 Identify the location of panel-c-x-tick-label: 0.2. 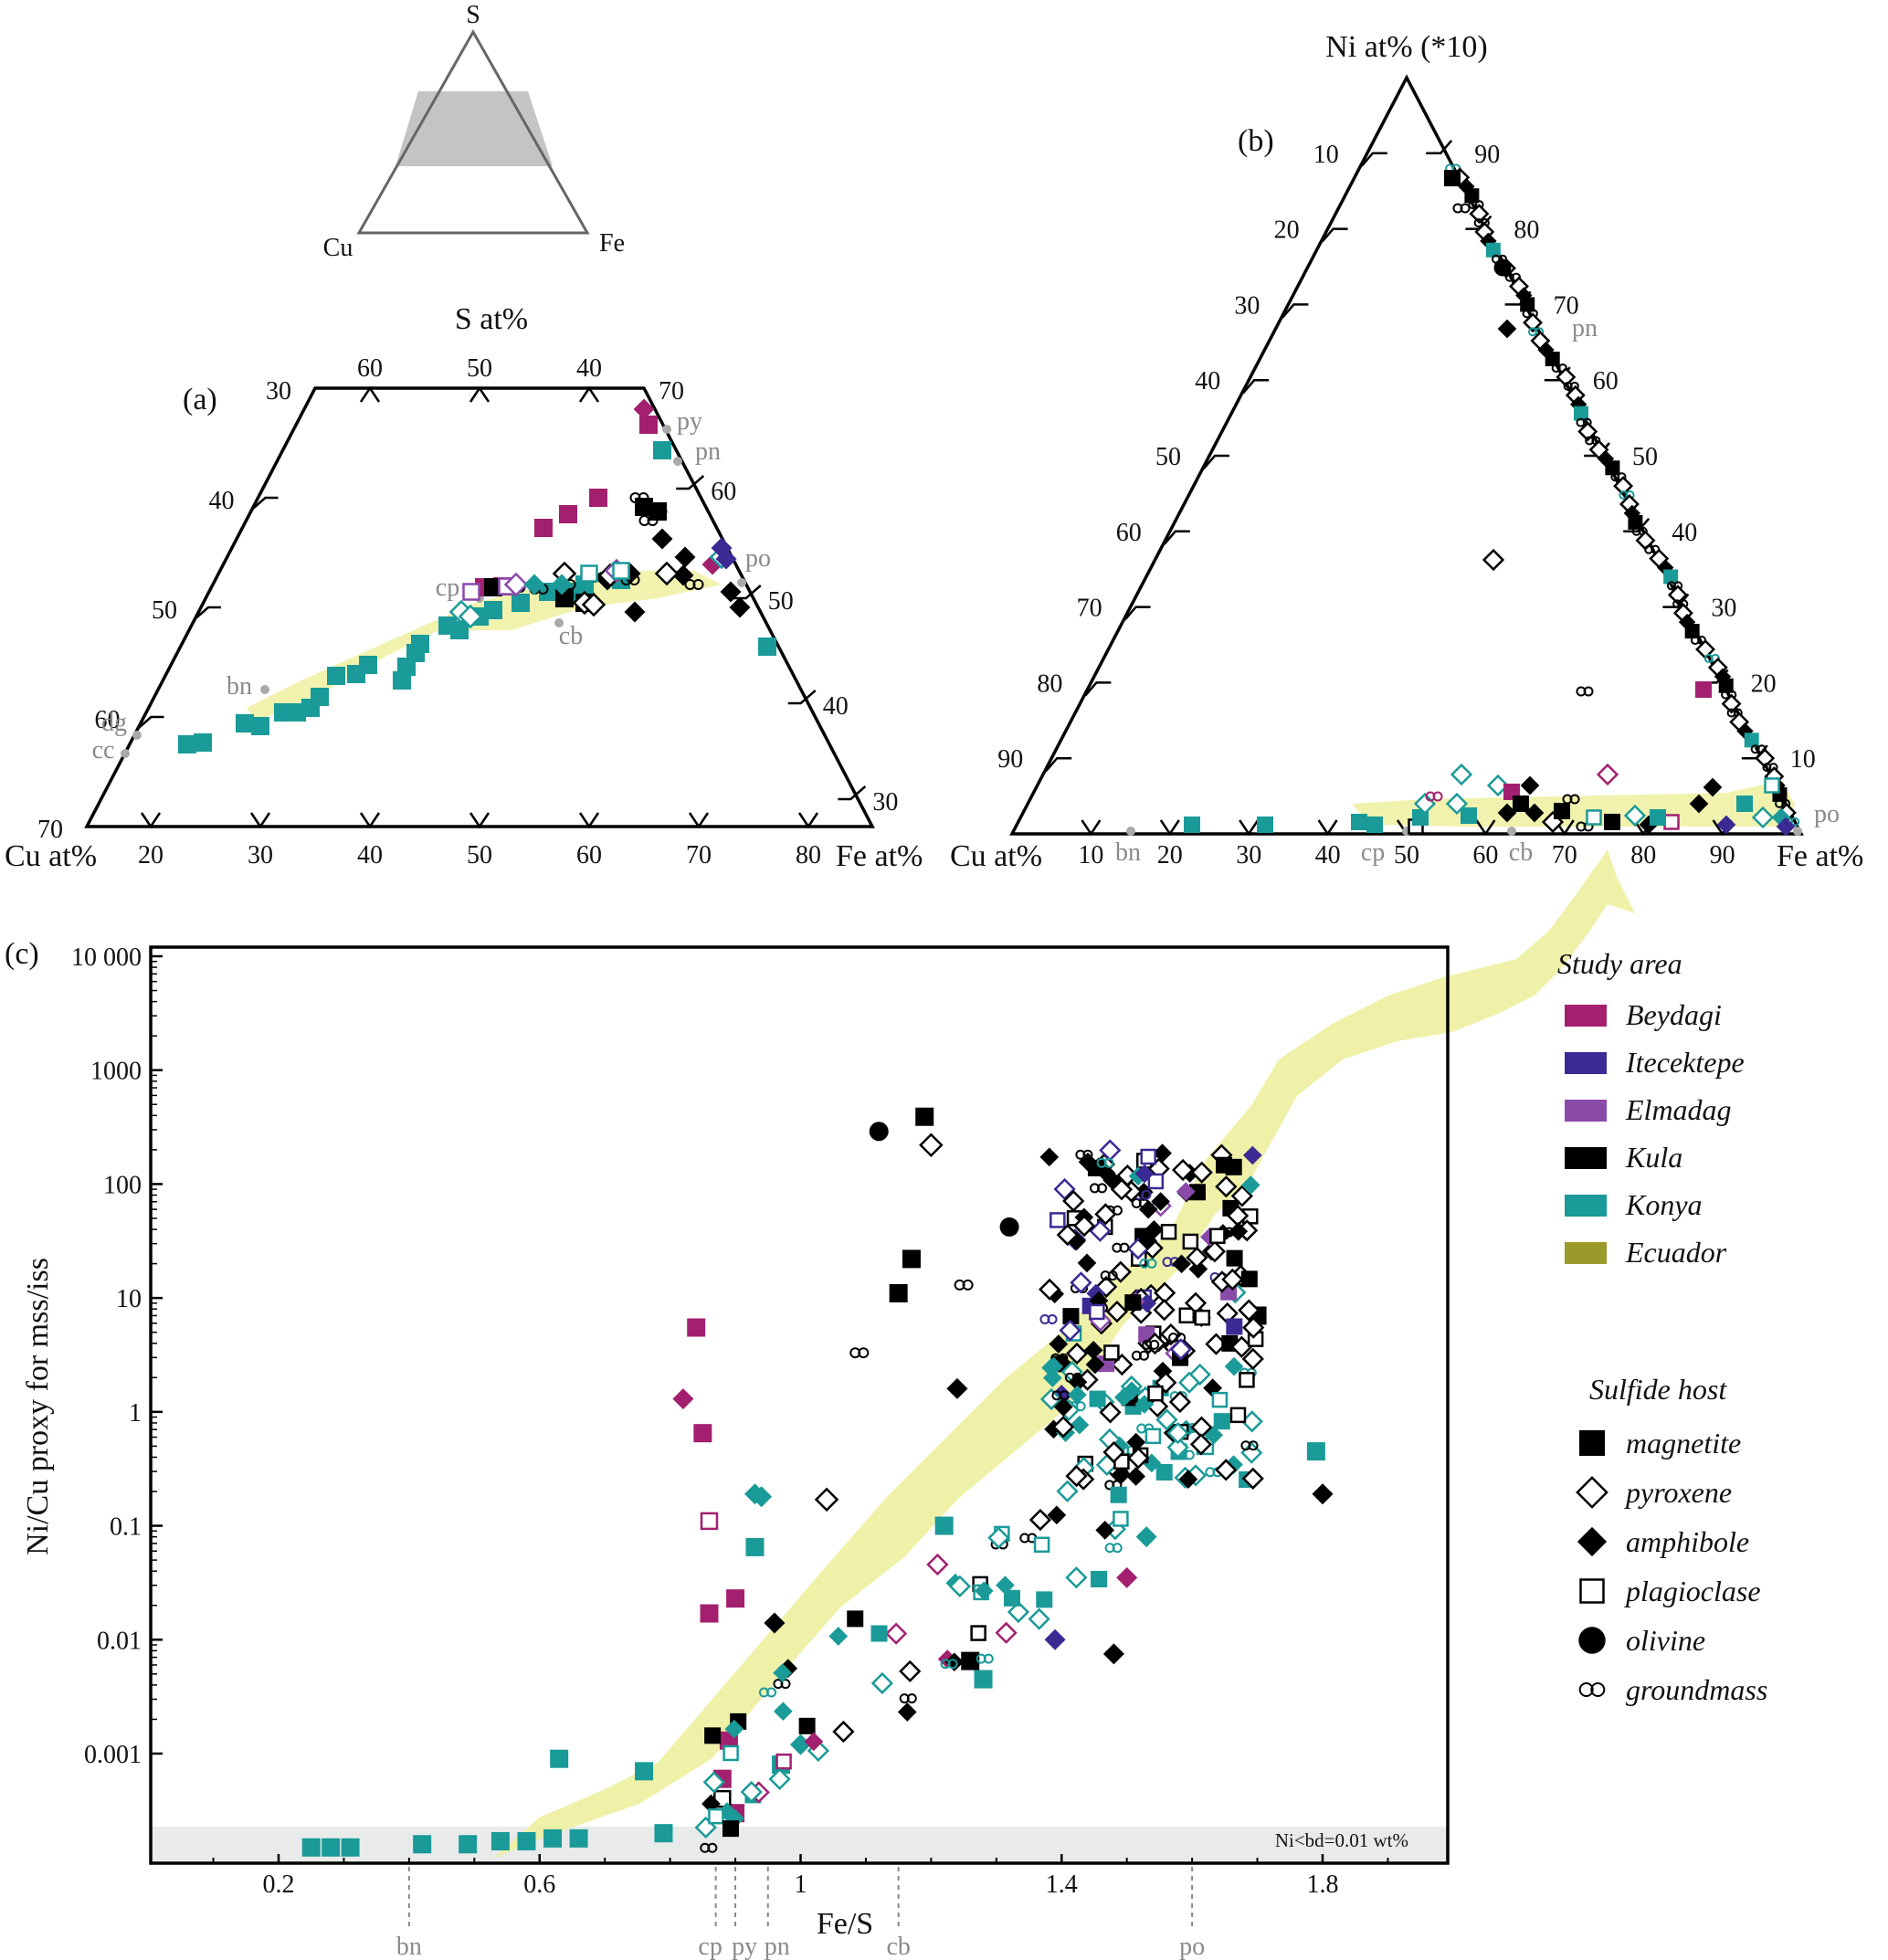
(279, 1884).